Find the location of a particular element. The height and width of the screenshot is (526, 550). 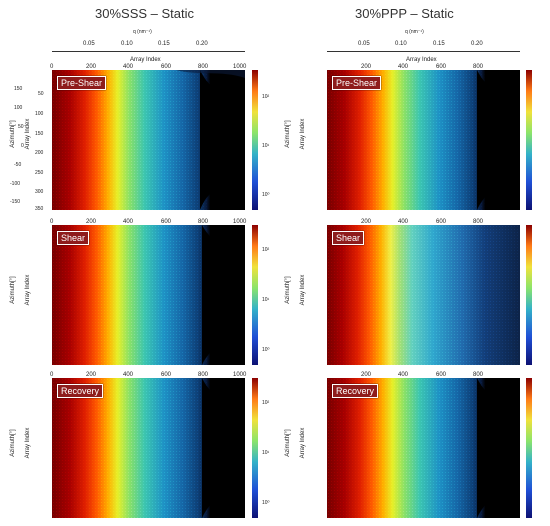

index-tick: 50 is located at coordinates (41, 94).